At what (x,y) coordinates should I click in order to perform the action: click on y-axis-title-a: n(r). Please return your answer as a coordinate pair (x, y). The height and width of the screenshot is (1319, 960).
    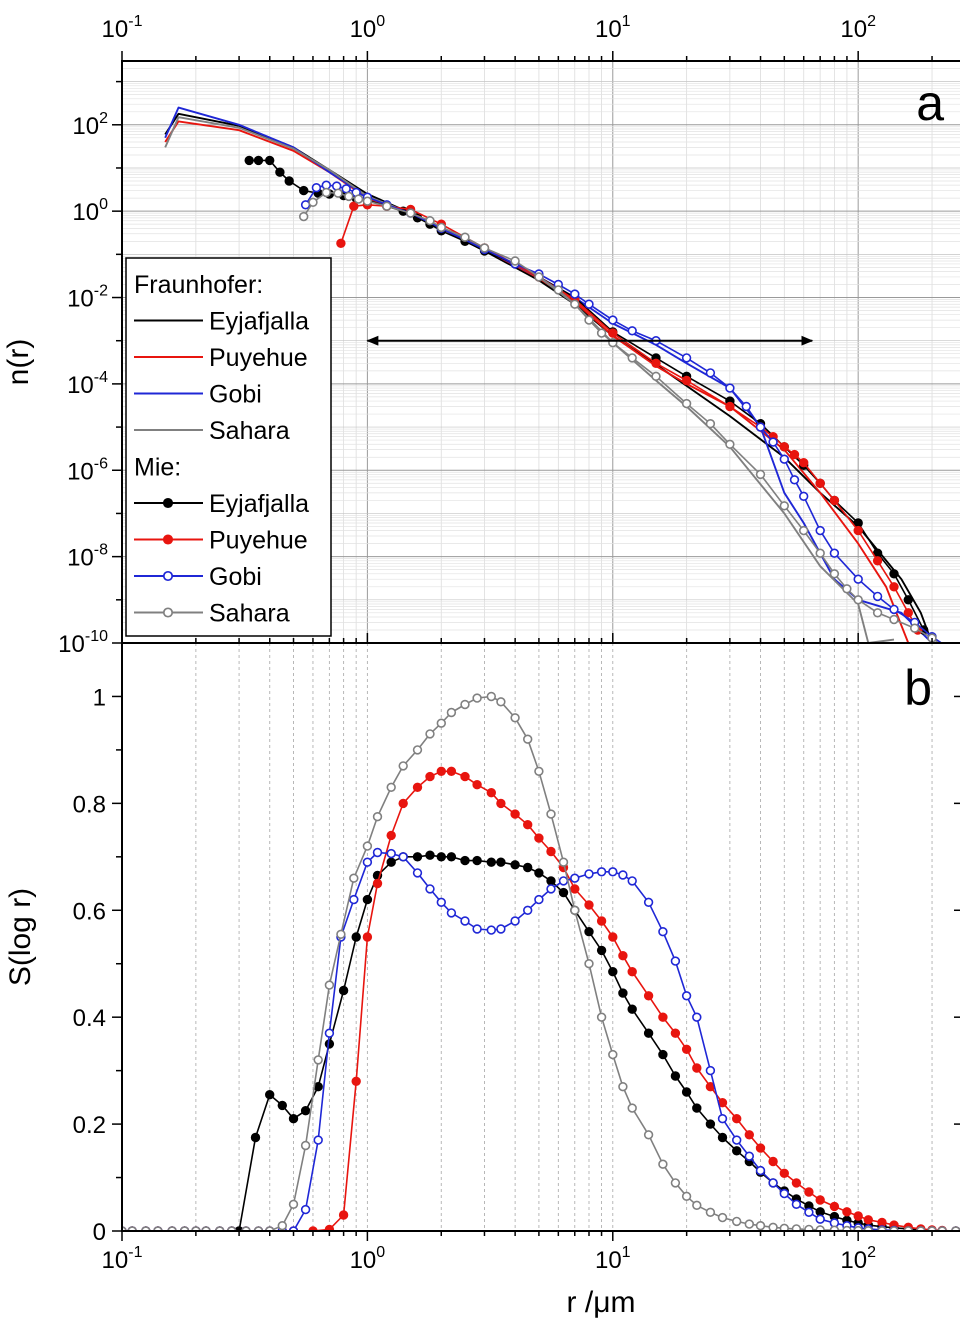
    Looking at the image, I should click on (18, 362).